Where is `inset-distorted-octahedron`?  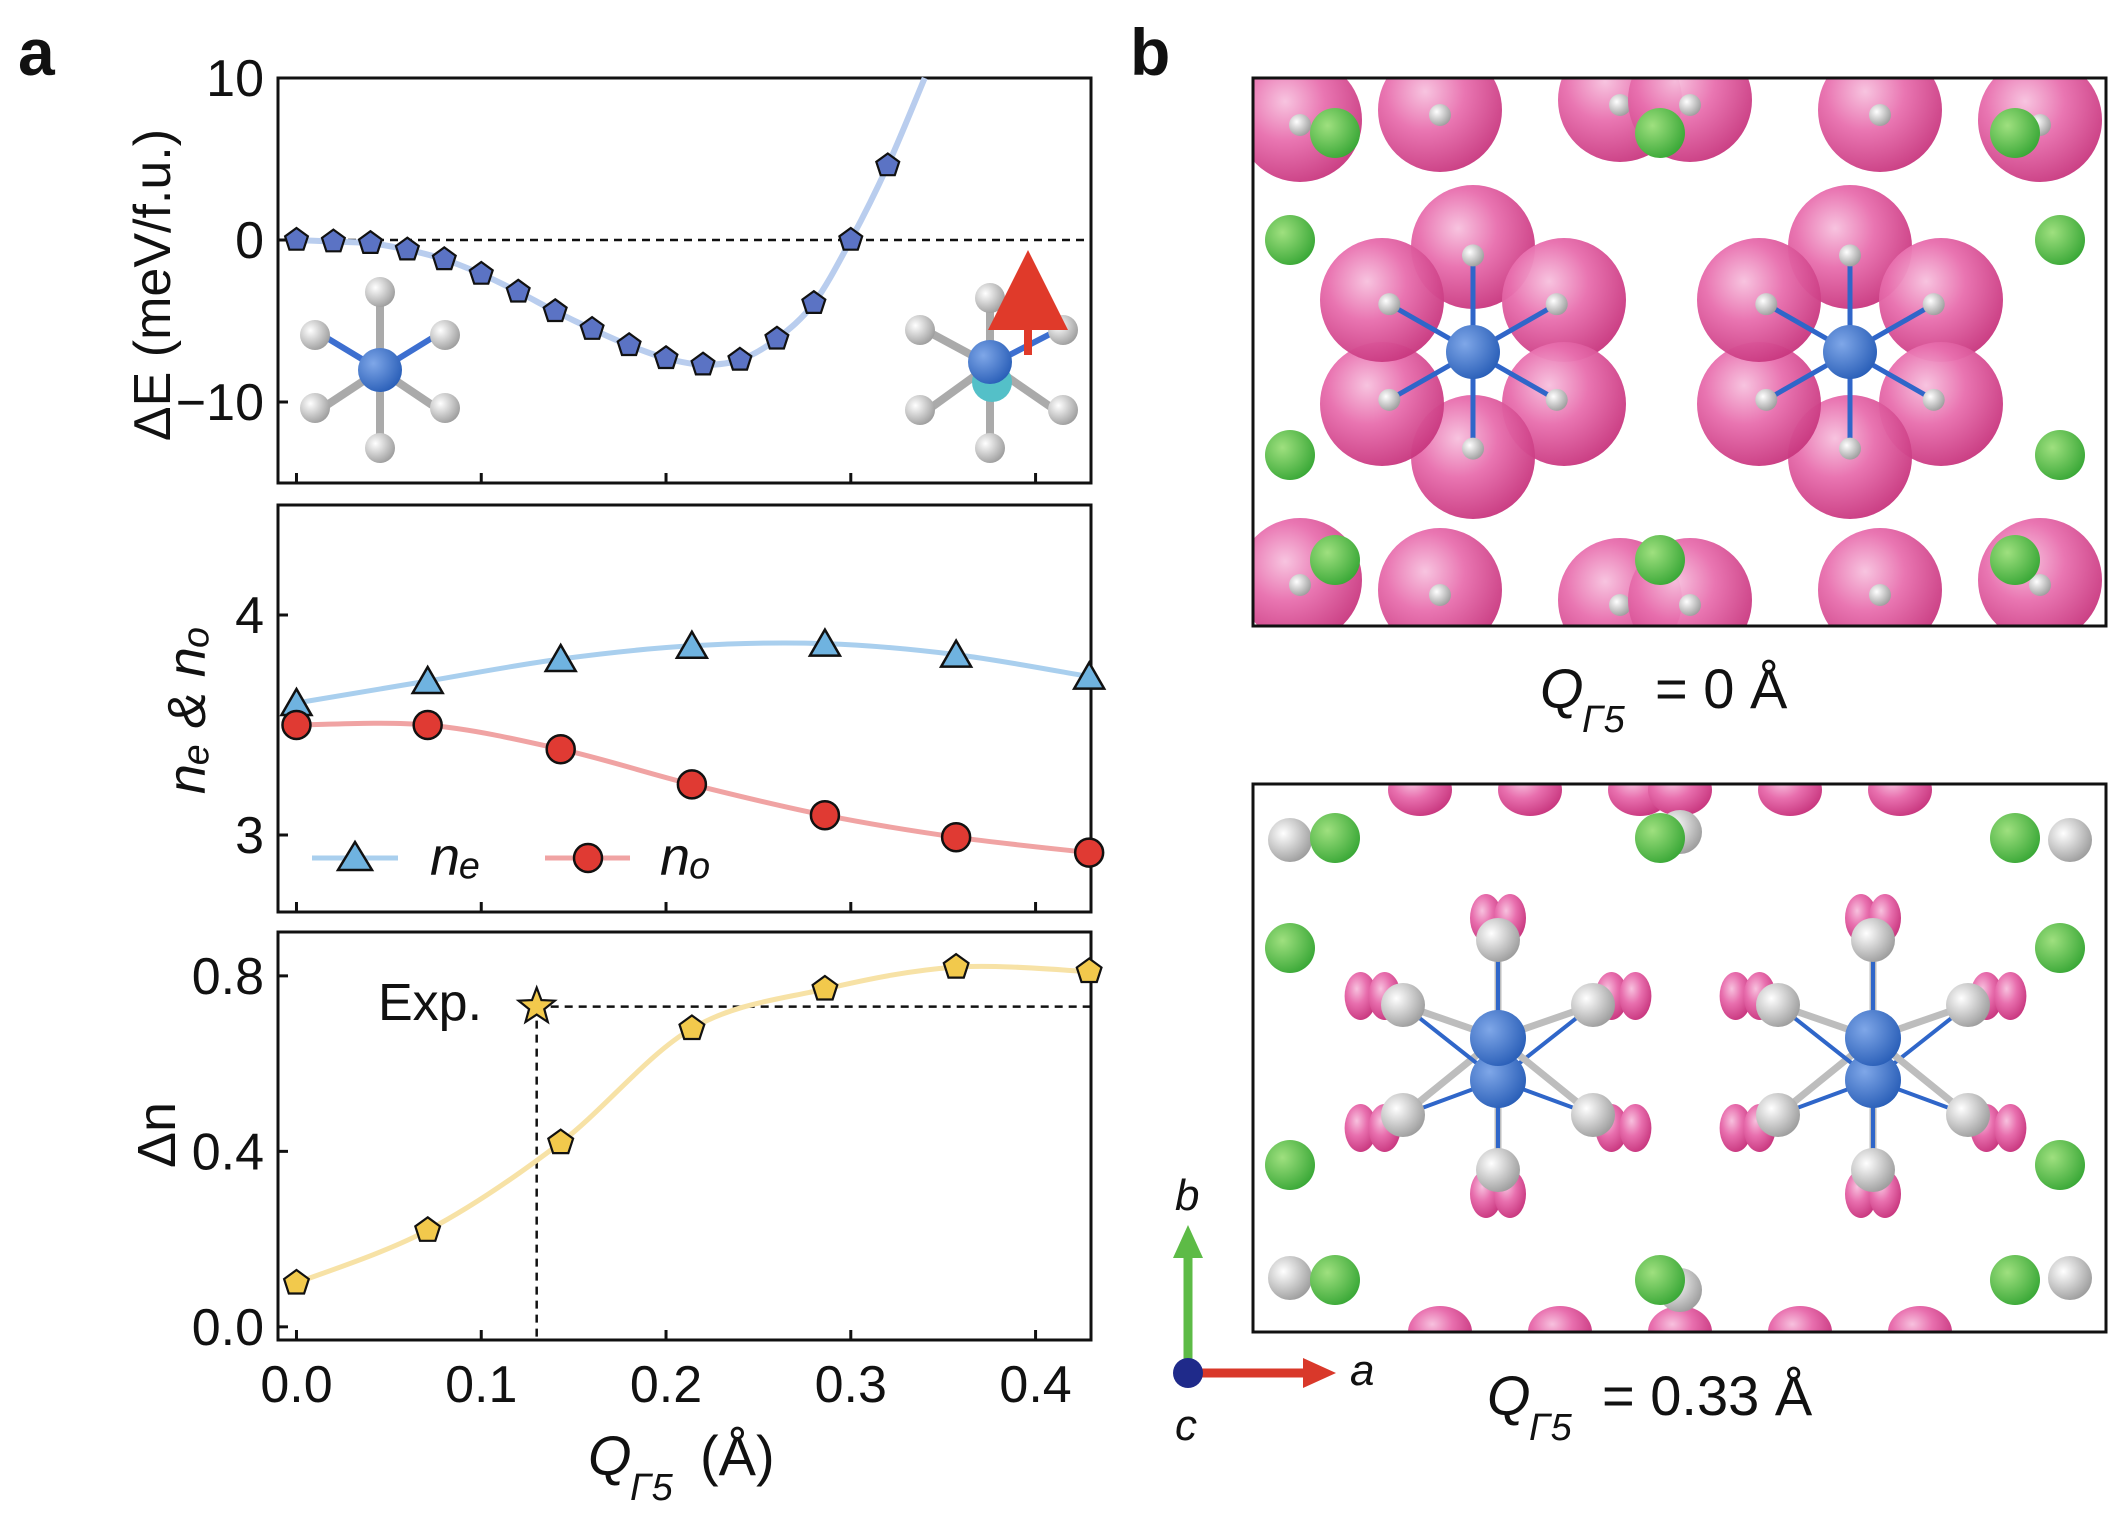 inset-distorted-octahedron is located at coordinates (991, 356).